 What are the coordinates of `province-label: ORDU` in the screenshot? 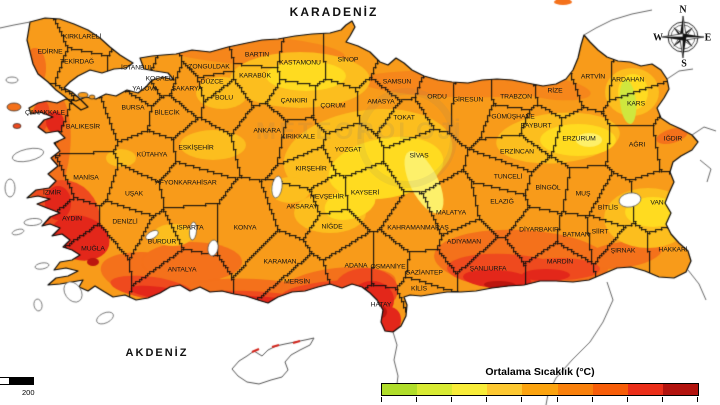 It's located at (437, 97).